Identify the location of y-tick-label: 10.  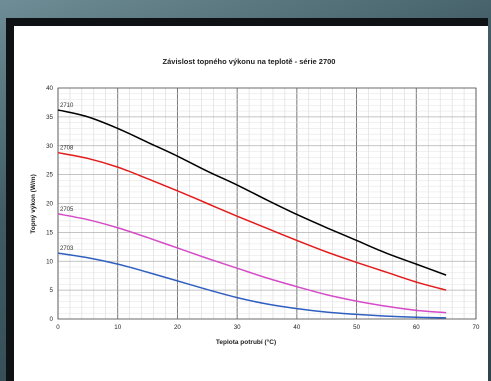
(49, 261).